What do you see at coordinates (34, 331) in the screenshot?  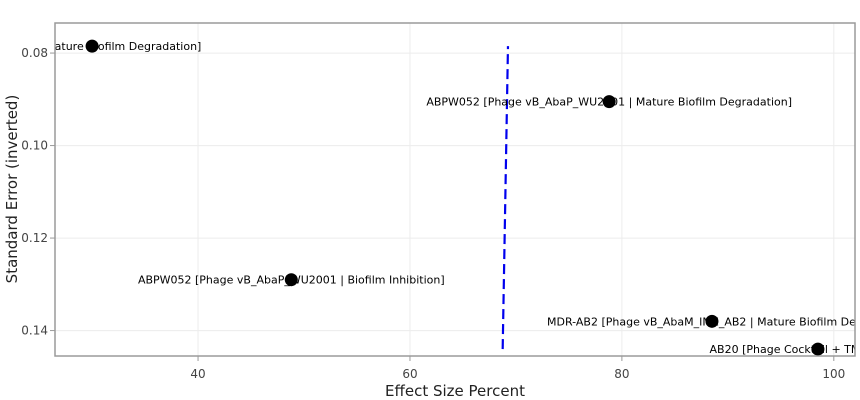 I see `y-tick-label: 0.14` at bounding box center [34, 331].